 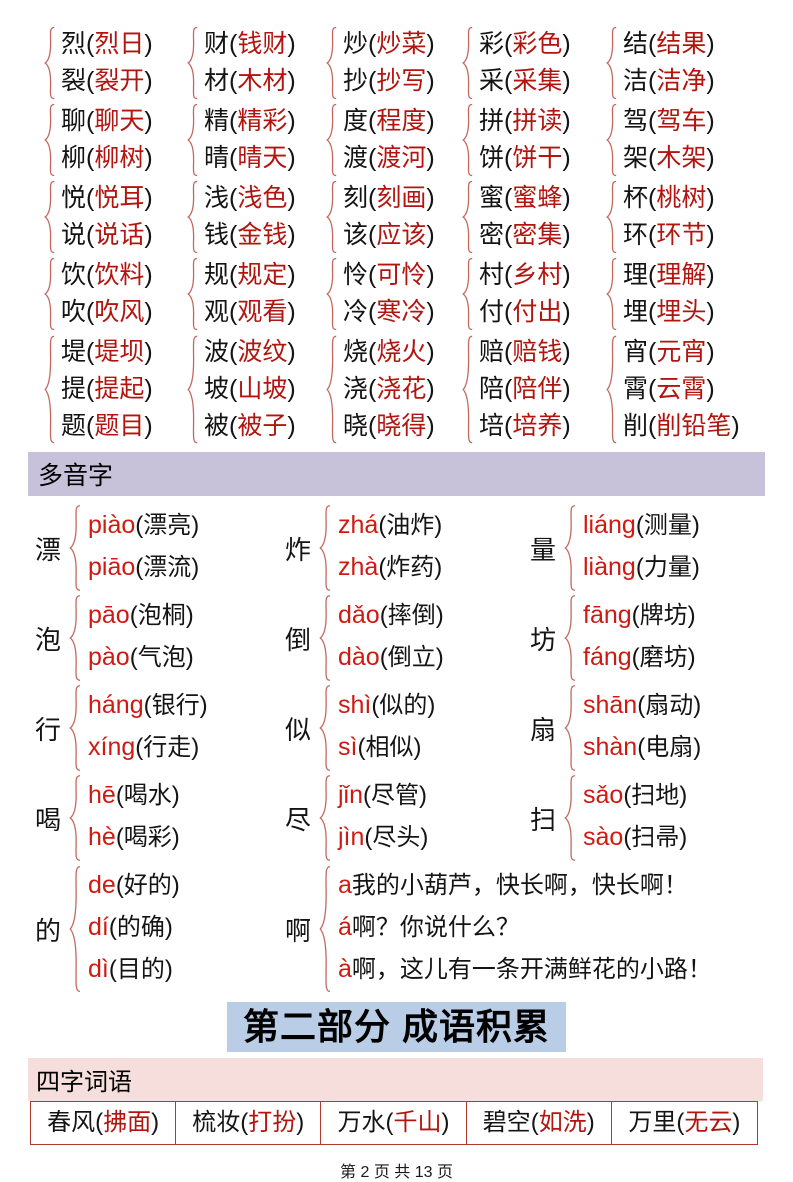 I want to click on char-entry: 规(规定), so click(x=250, y=275).